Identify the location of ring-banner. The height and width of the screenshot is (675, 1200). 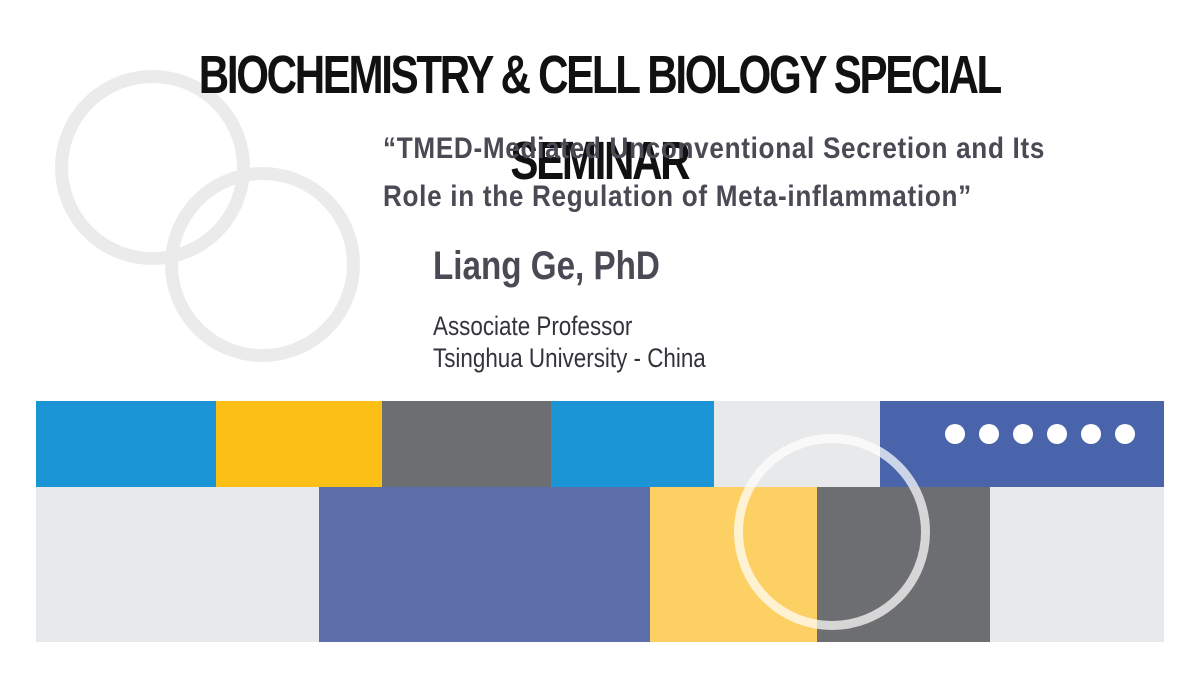
(832, 532).